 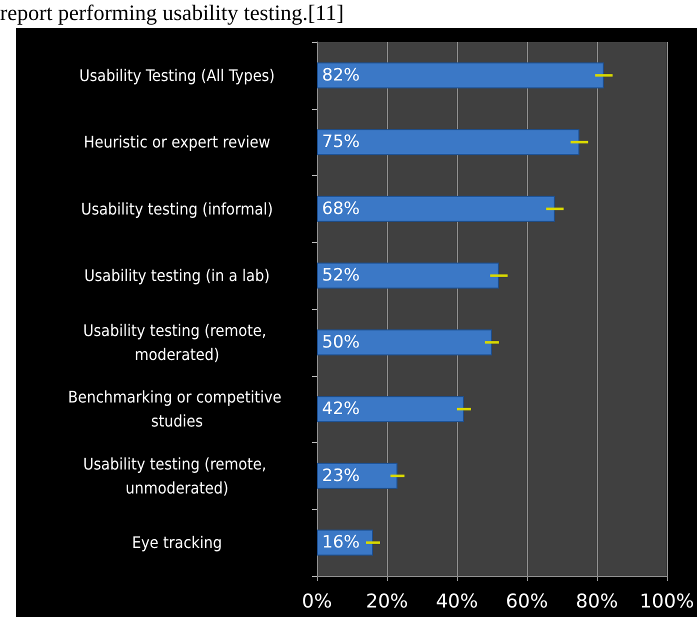 What do you see at coordinates (177, 342) in the screenshot?
I see `y-tick-label: Usability testing (remote, moderated)` at bounding box center [177, 342].